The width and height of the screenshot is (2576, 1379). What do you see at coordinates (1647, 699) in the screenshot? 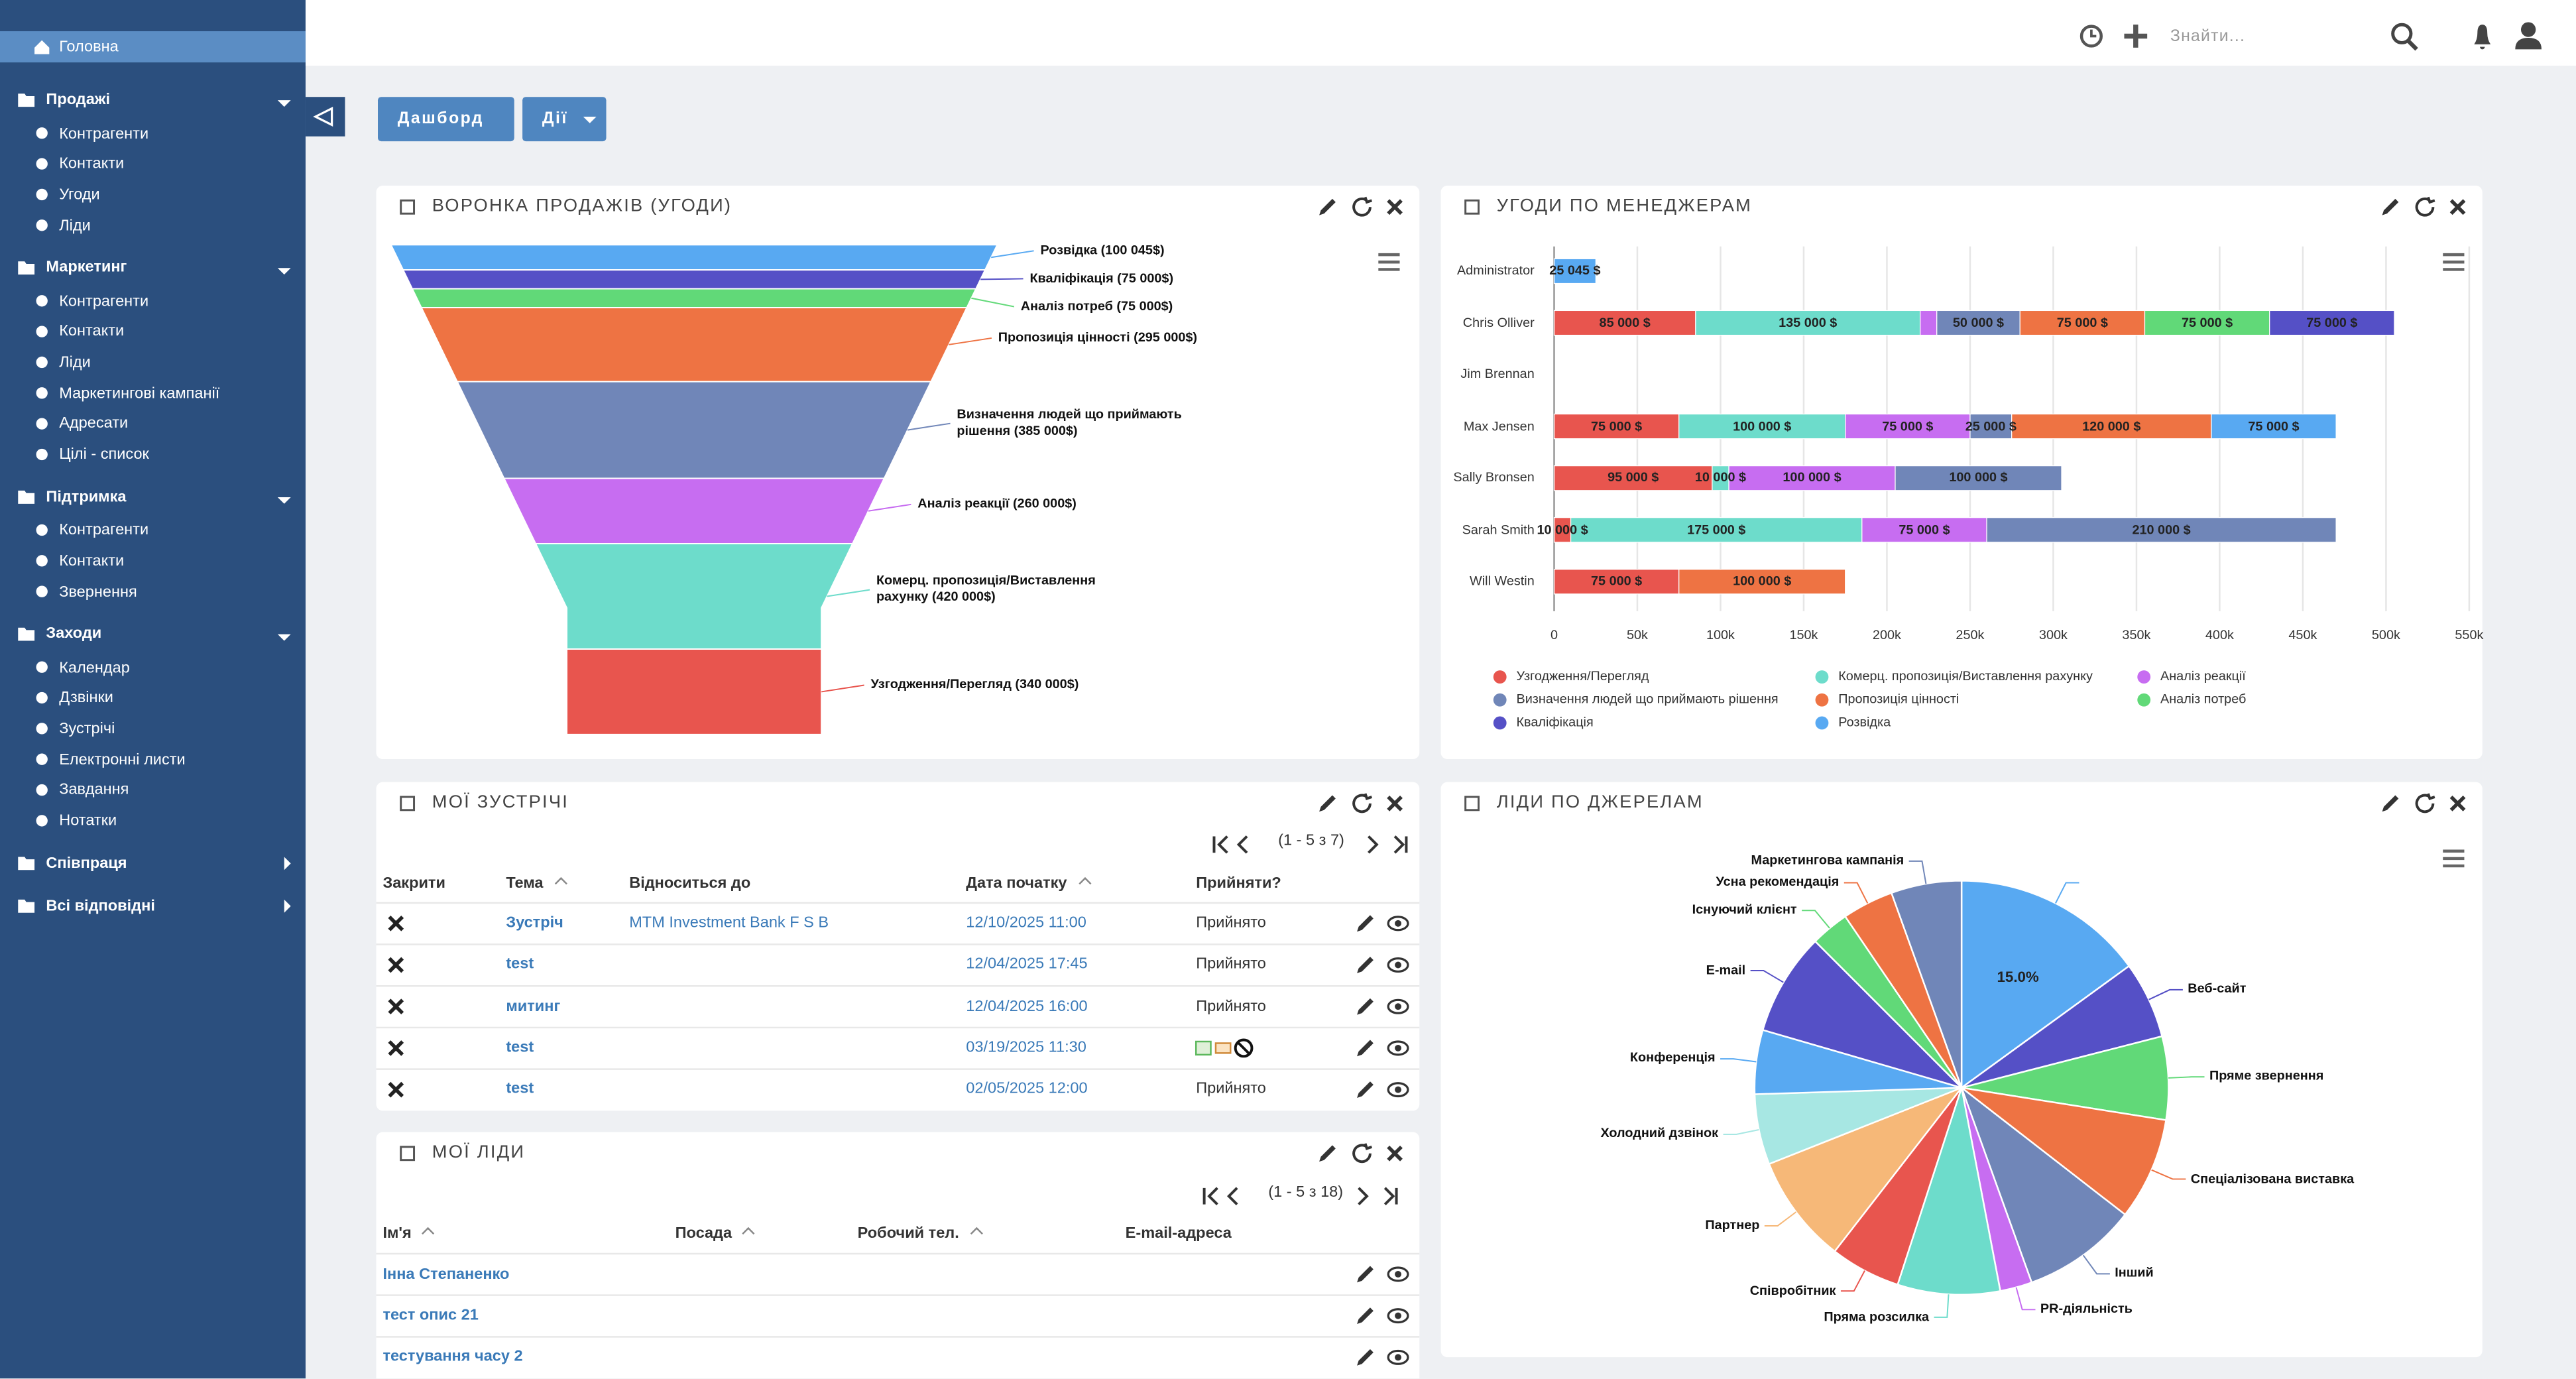
I see `legend-label: Визначення людей що приймають рішення` at bounding box center [1647, 699].